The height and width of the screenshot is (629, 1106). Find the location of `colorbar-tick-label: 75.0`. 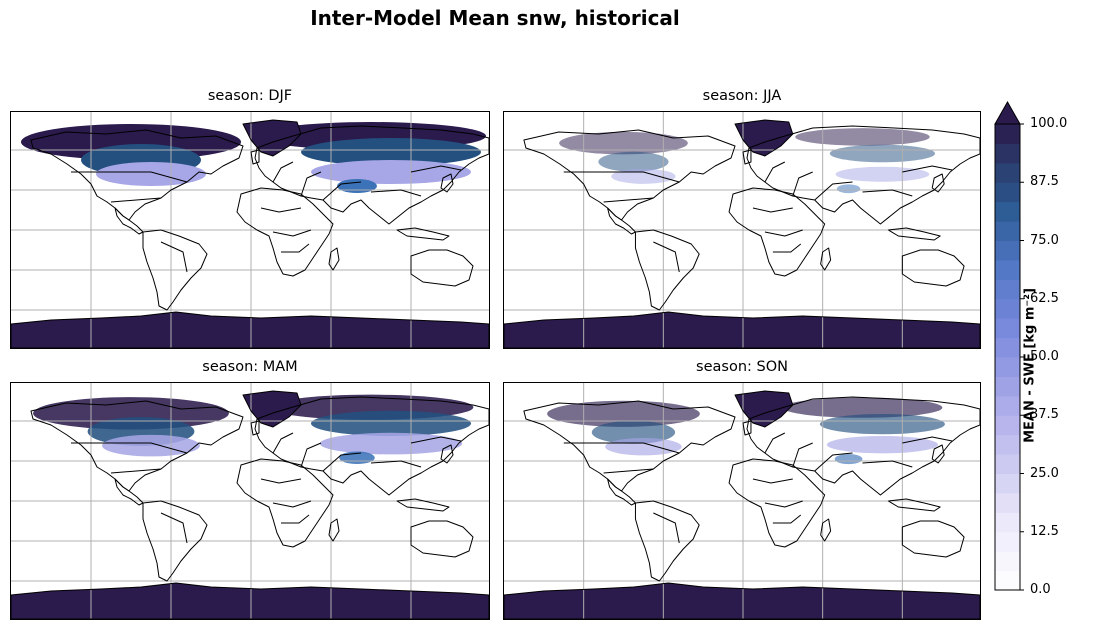

colorbar-tick-label: 75.0 is located at coordinates (1044, 240).